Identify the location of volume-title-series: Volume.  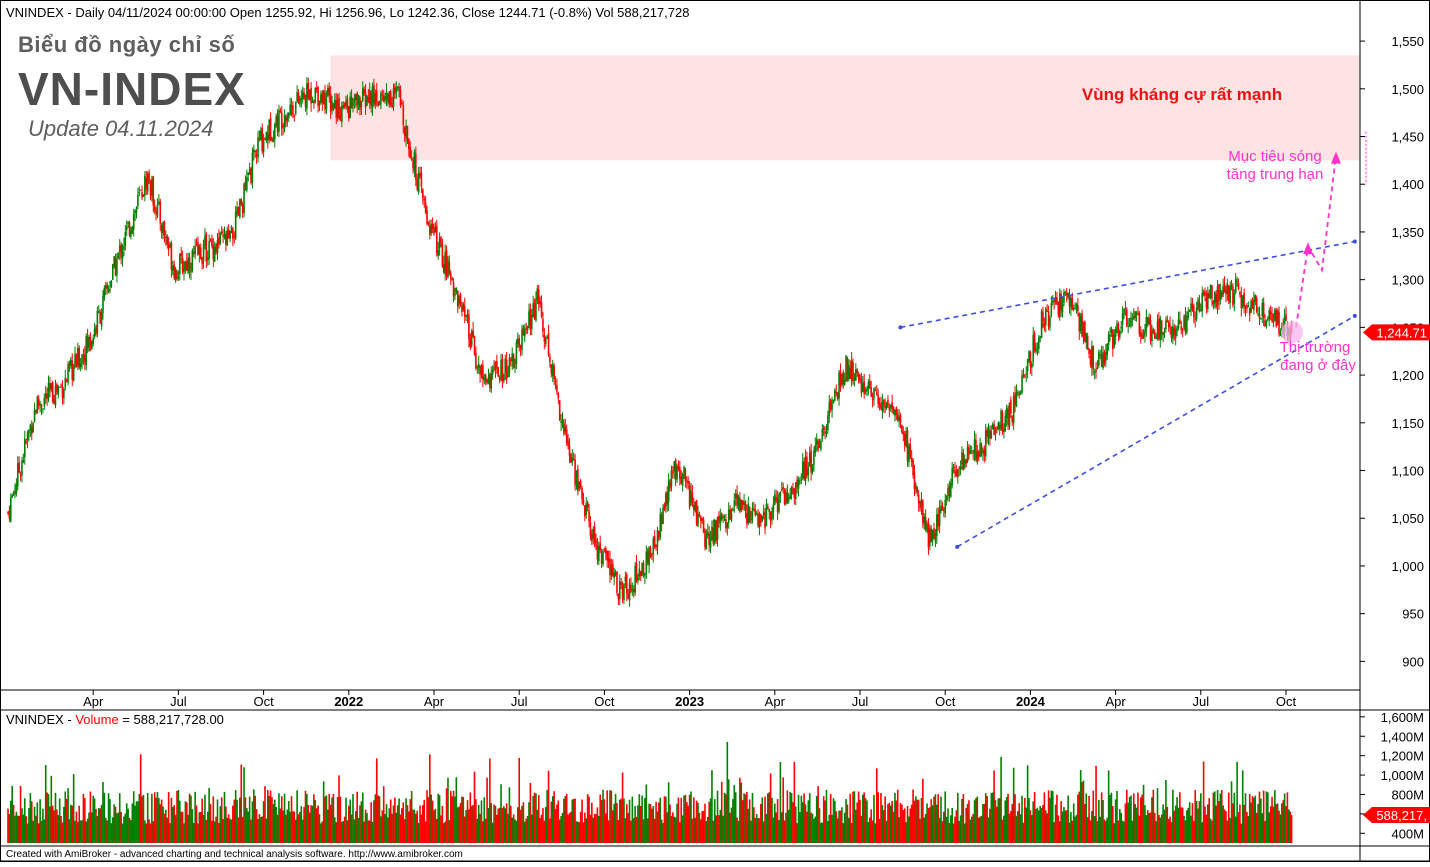
(96, 719).